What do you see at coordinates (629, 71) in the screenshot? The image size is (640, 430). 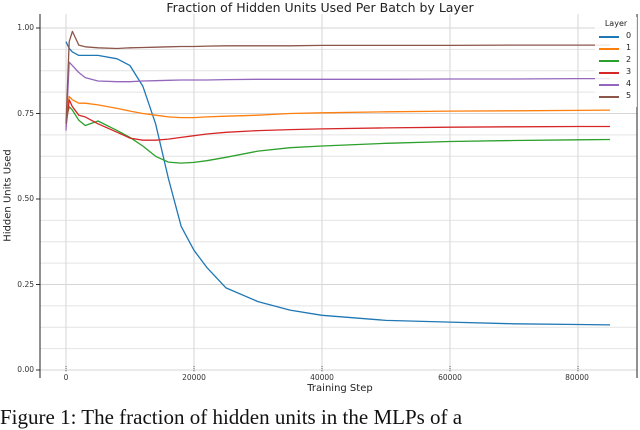 I see `legend-label: 3` at bounding box center [629, 71].